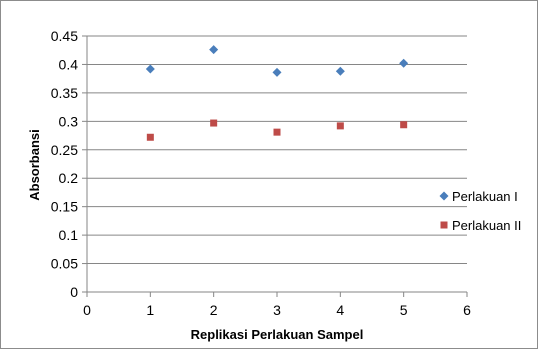  What do you see at coordinates (340, 310) in the screenshot?
I see `x-tick-label: 4` at bounding box center [340, 310].